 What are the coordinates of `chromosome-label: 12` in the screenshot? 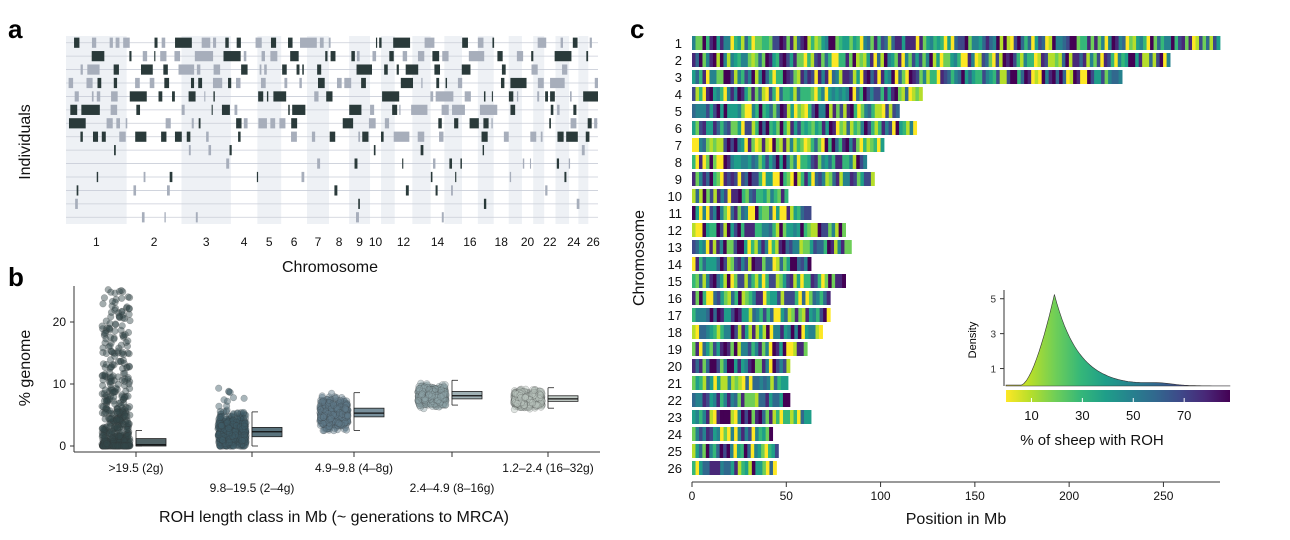 It's located at (675, 230).